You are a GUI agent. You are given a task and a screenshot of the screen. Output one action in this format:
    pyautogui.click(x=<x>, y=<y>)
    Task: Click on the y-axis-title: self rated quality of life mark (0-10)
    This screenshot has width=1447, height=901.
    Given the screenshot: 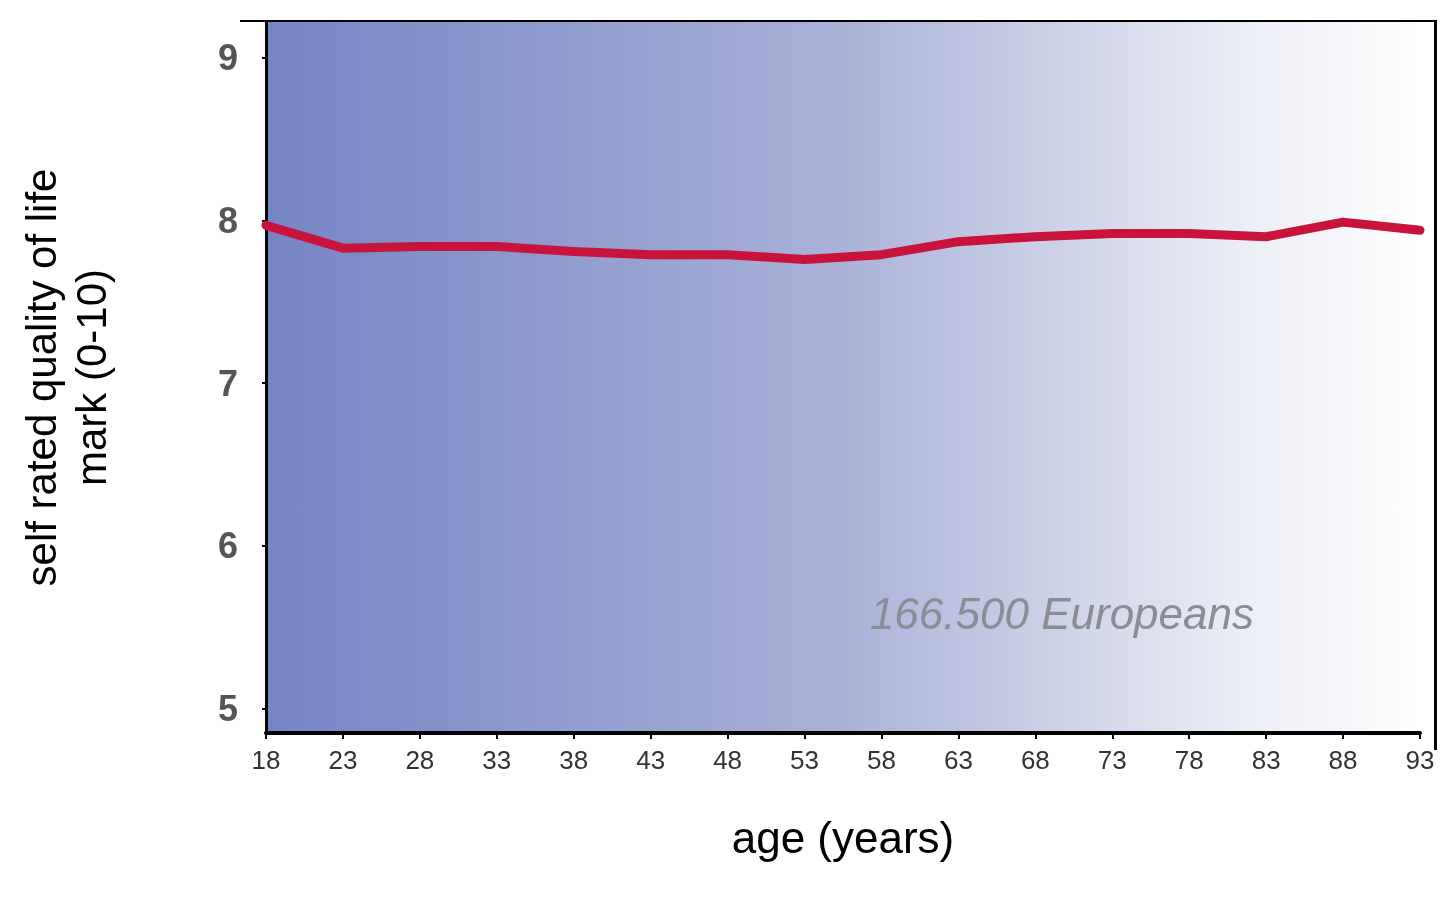 What is the action you would take?
    pyautogui.click(x=66, y=377)
    